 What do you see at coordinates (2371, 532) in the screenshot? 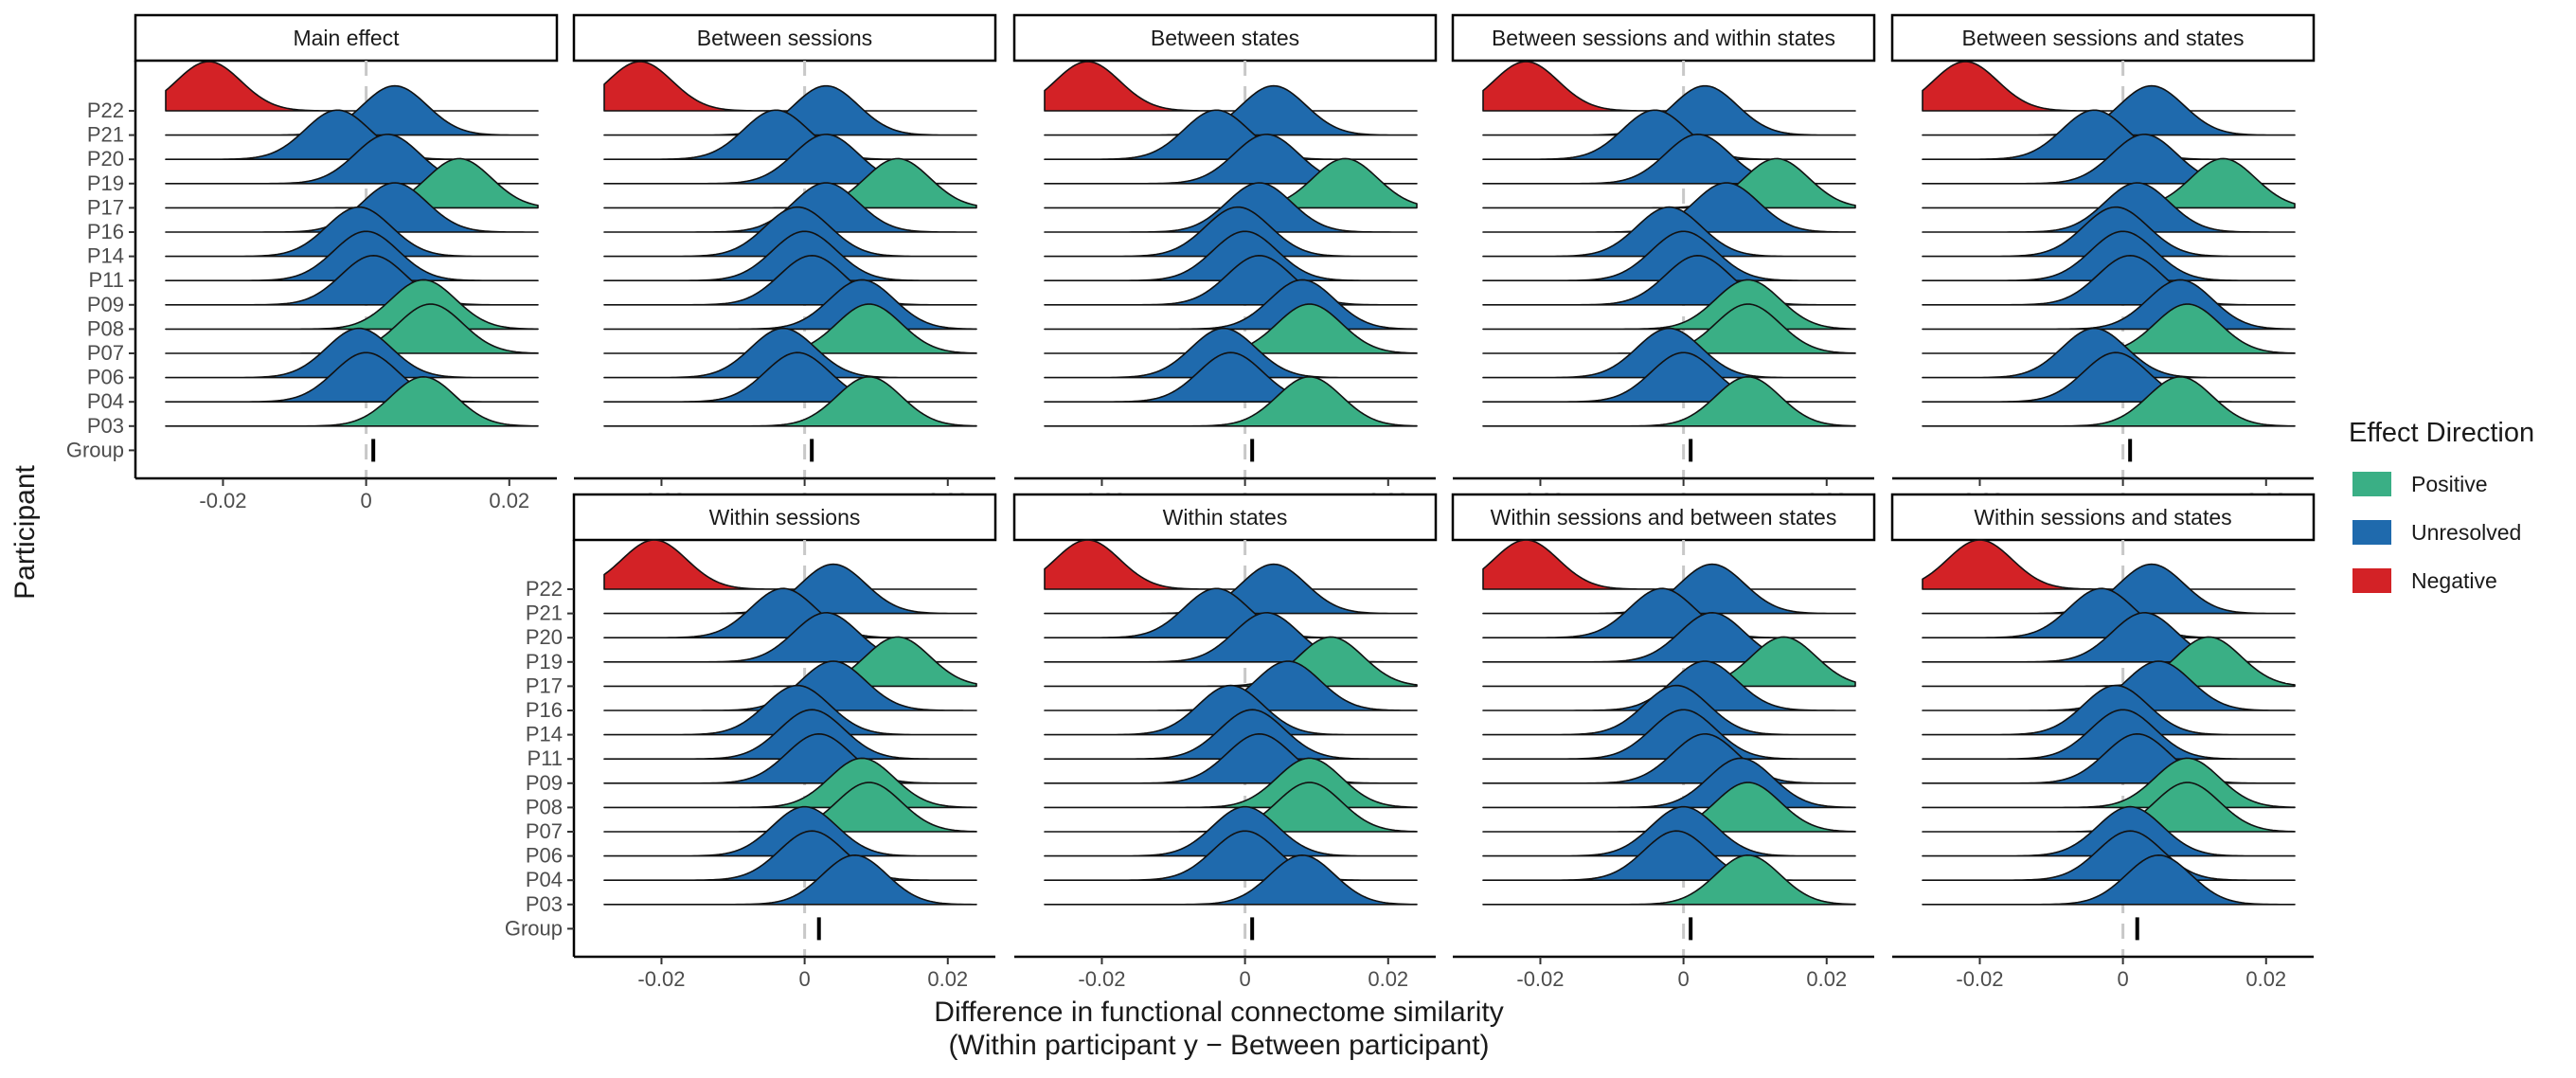
I see `legend-swatch-unresolved` at bounding box center [2371, 532].